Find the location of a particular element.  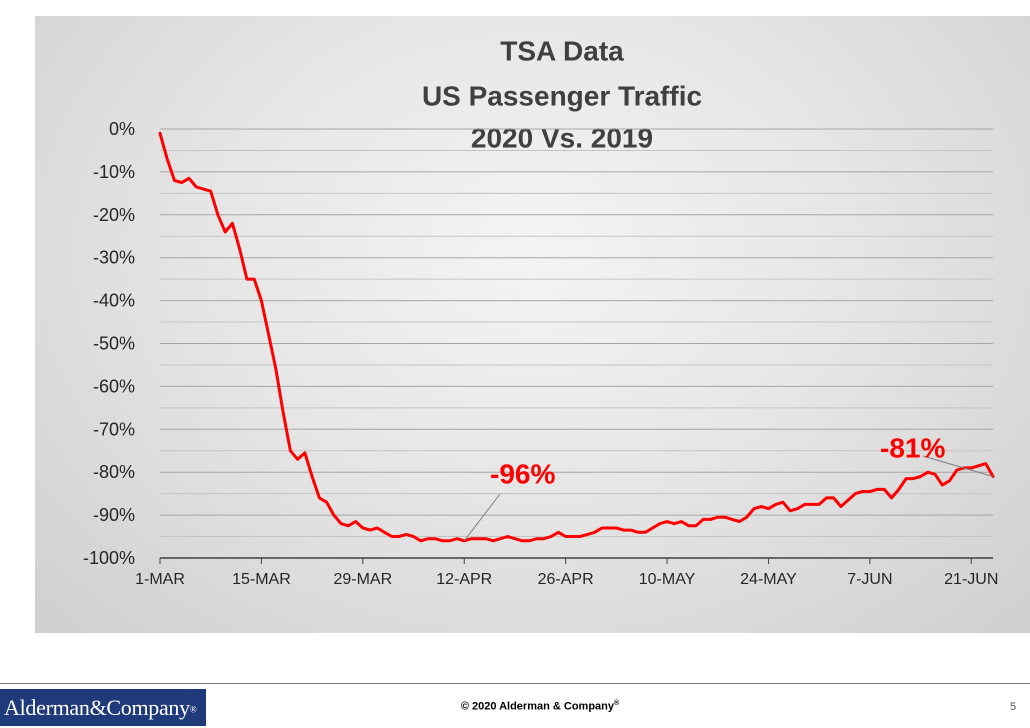

y-tick-label: -70% is located at coordinates (114, 429).